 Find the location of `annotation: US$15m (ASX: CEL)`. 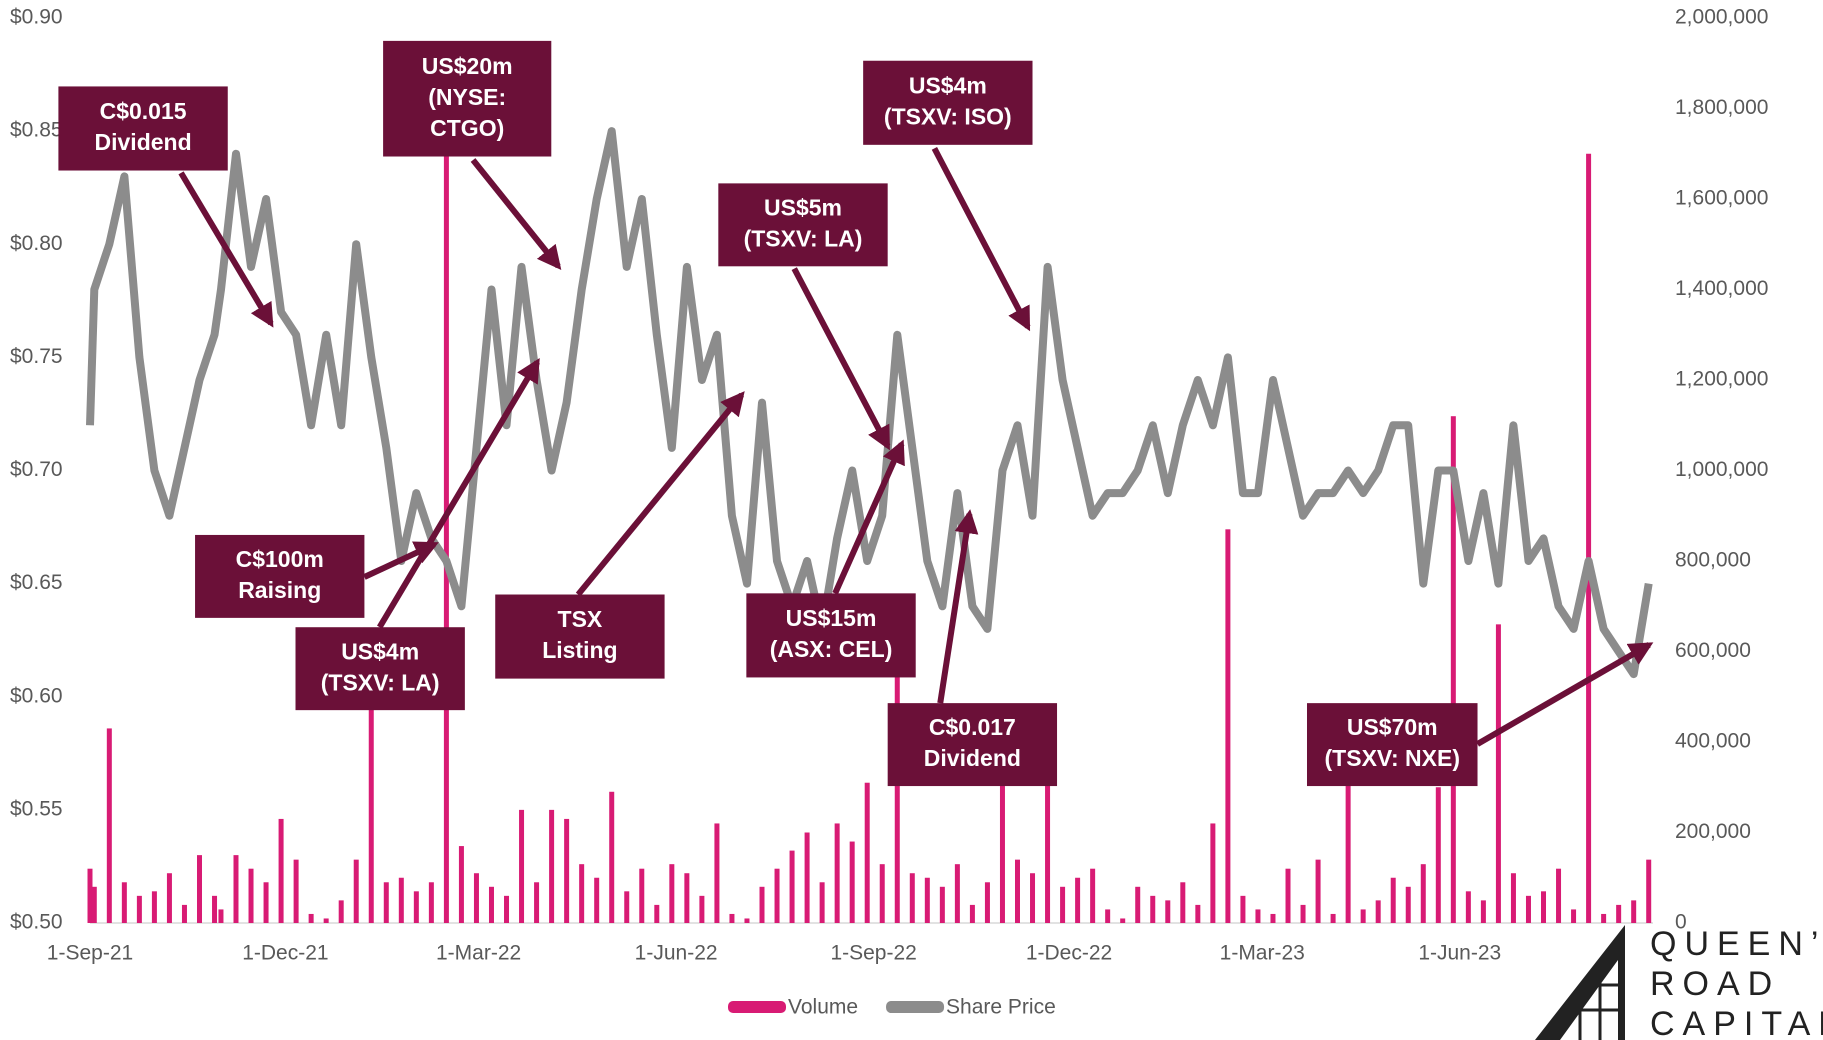

annotation: US$15m (ASX: CEL) is located at coordinates (831, 558).